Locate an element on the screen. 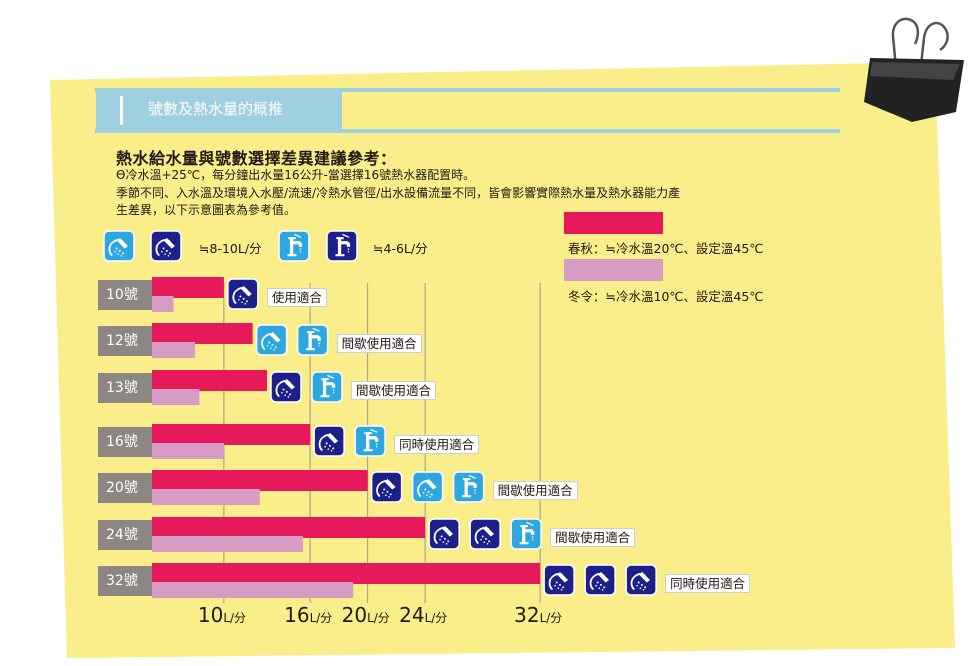 Image resolution: width=980 pixels, height=666 pixels. category-label: 32號 is located at coordinates (125, 581).